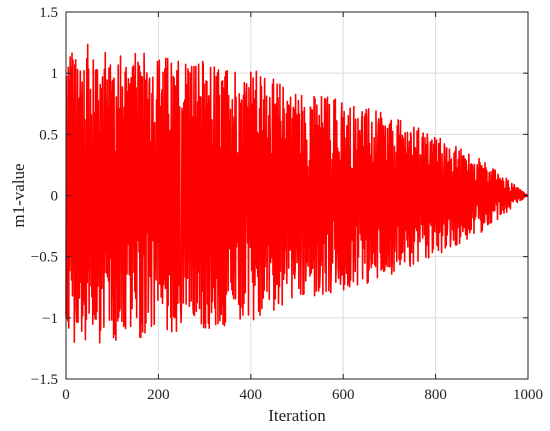  I want to click on y-tick-label: 1.5, so click(48, 13).